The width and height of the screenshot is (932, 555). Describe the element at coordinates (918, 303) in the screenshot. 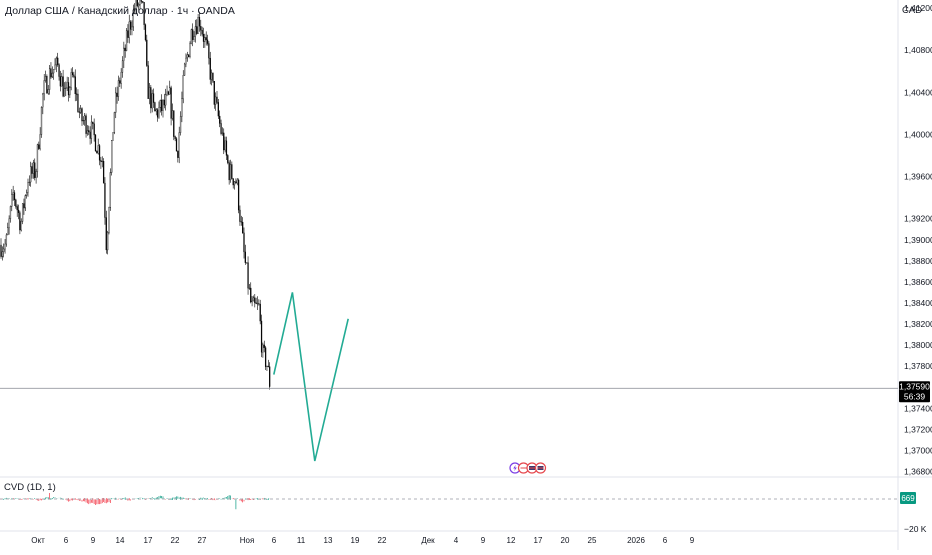

I see `price-tick-label: 1,38400` at that location.